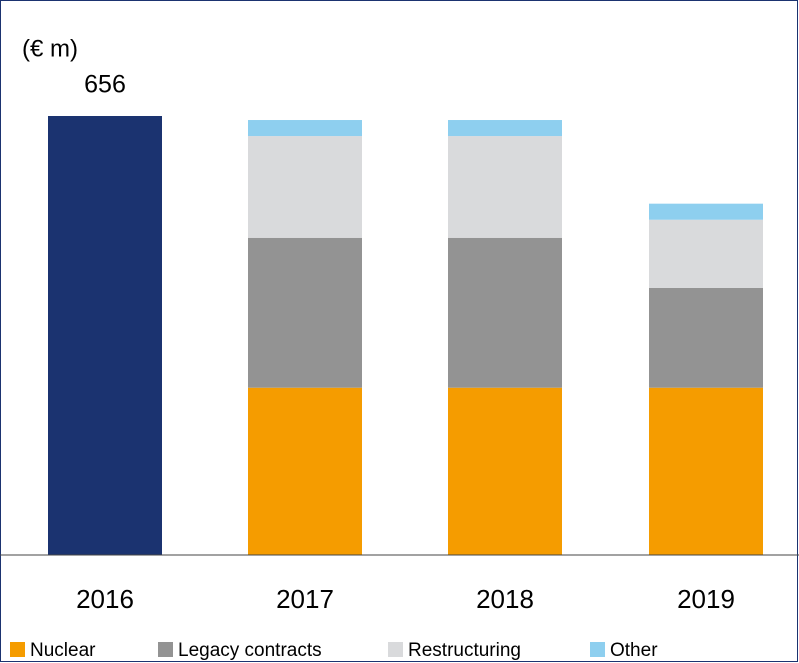 The width and height of the screenshot is (799, 663). What do you see at coordinates (63, 650) in the screenshot?
I see `legend-label: Nuclear` at bounding box center [63, 650].